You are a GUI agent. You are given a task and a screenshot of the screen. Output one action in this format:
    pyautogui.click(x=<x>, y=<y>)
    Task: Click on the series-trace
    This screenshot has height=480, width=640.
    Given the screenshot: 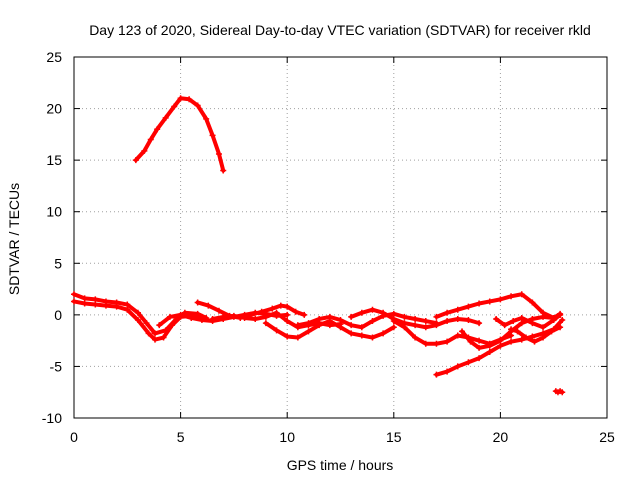 What is the action you would take?
    pyautogui.click(x=251, y=310)
    